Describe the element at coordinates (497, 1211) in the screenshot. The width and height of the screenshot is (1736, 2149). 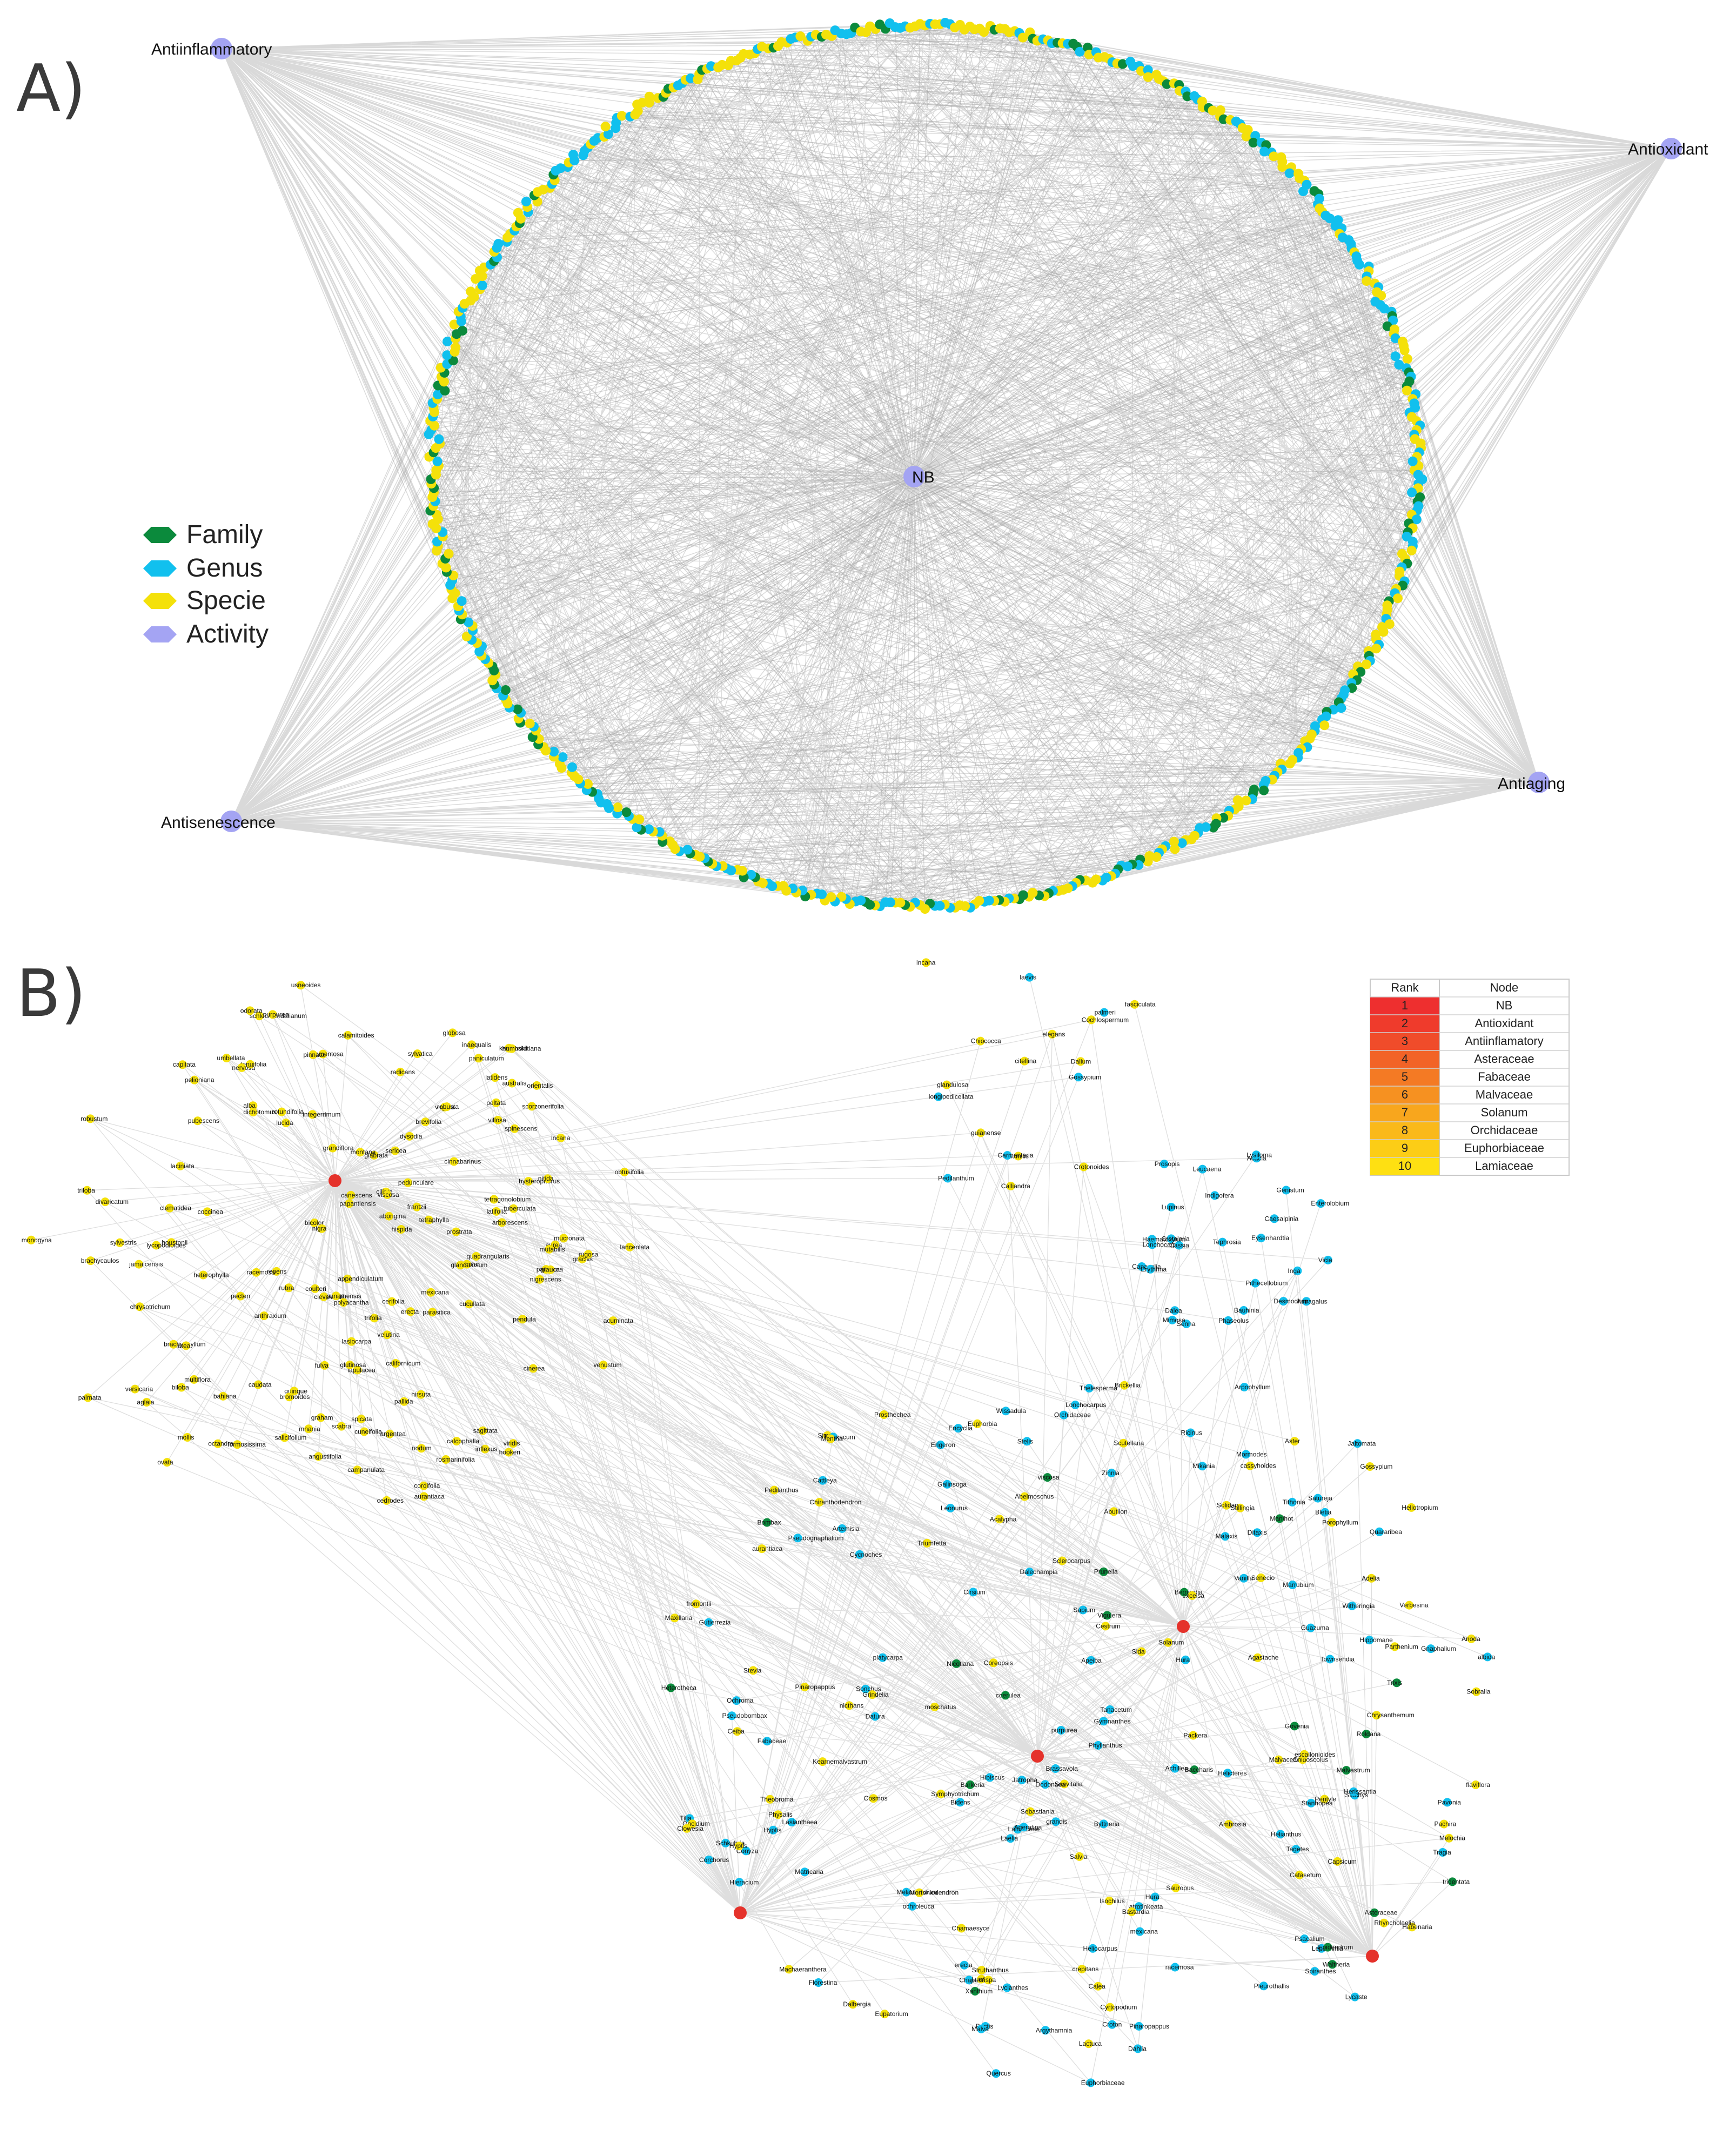
I see `species-cluster-label: latifolia` at that location.